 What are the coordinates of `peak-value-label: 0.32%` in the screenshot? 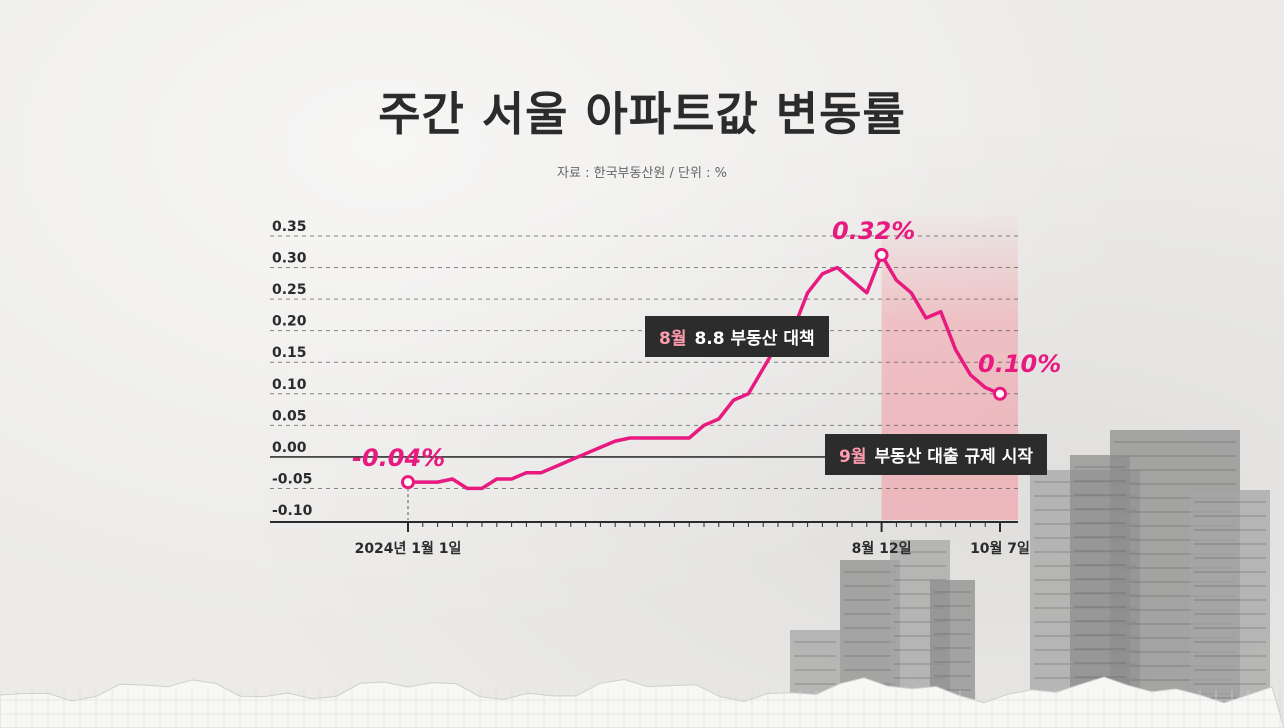 It's located at (874, 231).